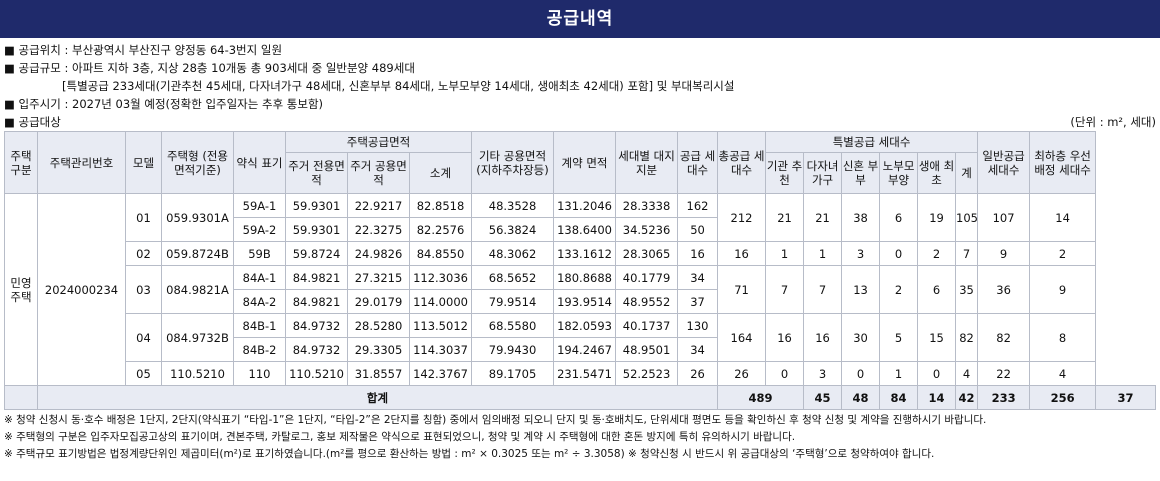 Image resolution: width=1160 pixels, height=481 pixels. What do you see at coordinates (316, 205) in the screenshot?
I see `cell-exclusive-area: 59.9301` at bounding box center [316, 205].